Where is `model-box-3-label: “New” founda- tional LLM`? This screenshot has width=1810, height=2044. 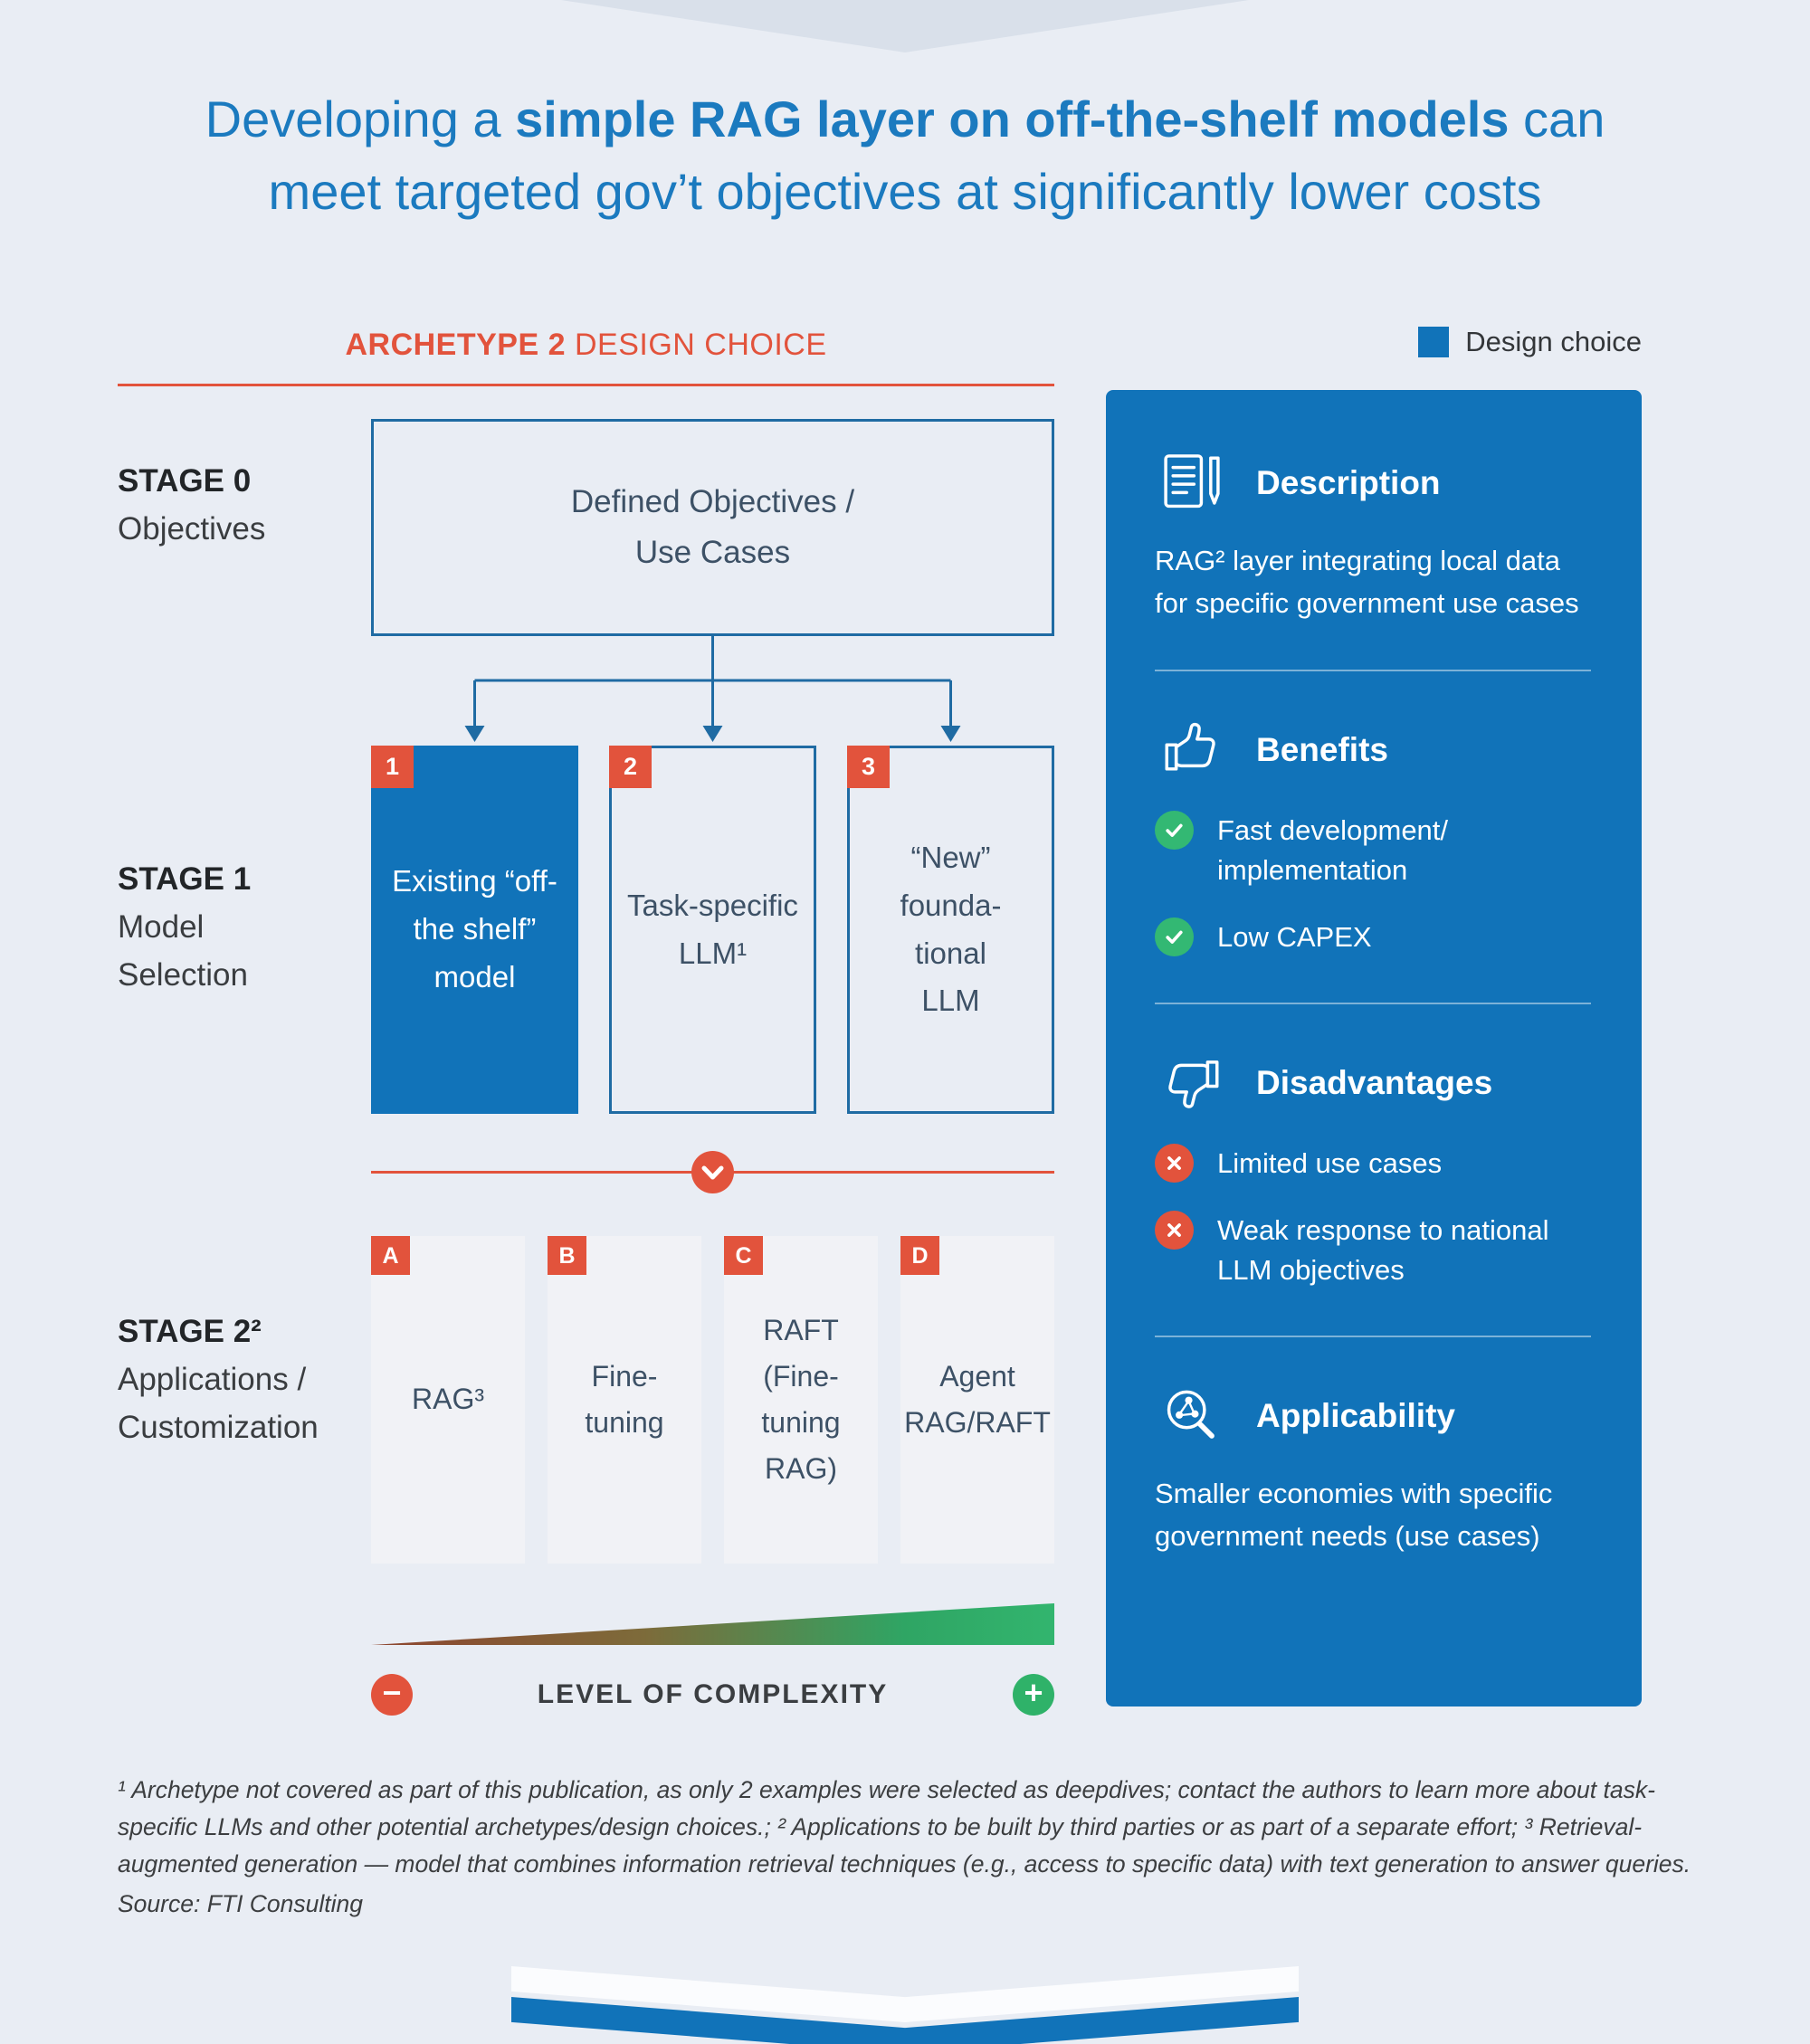 model-box-3-label: “New” founda- tional LLM is located at coordinates (951, 929).